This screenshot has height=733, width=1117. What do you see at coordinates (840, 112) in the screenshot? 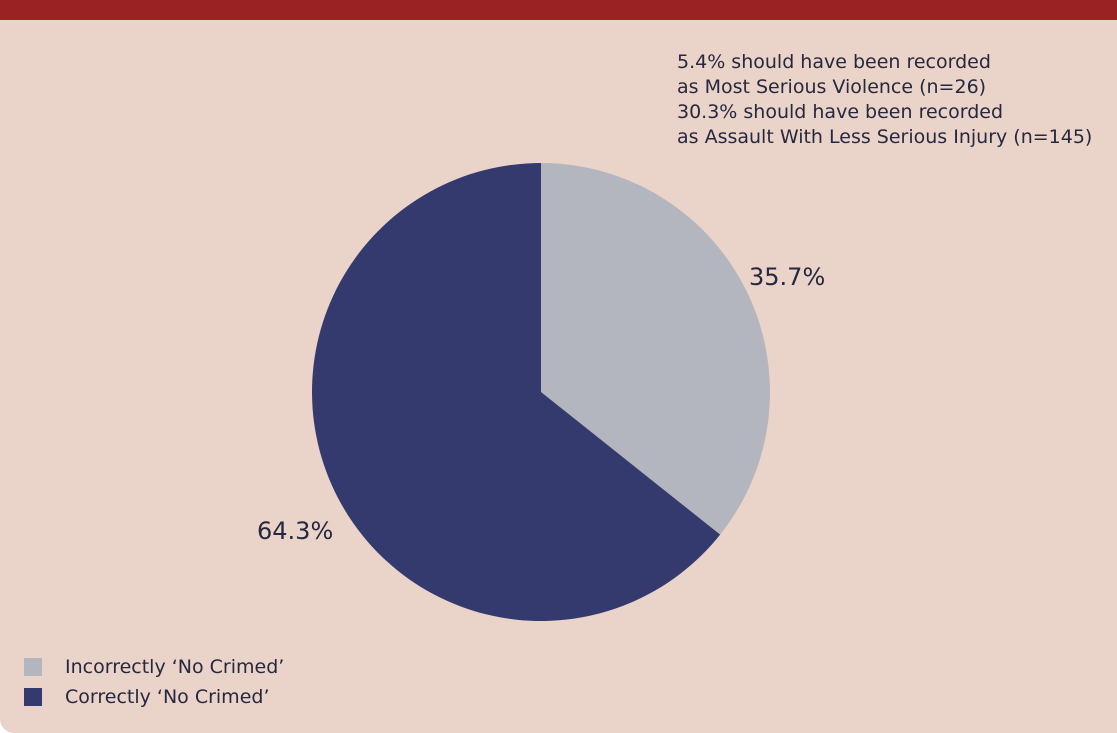
I see `annotation-line: 30.3% should have been recorded` at bounding box center [840, 112].